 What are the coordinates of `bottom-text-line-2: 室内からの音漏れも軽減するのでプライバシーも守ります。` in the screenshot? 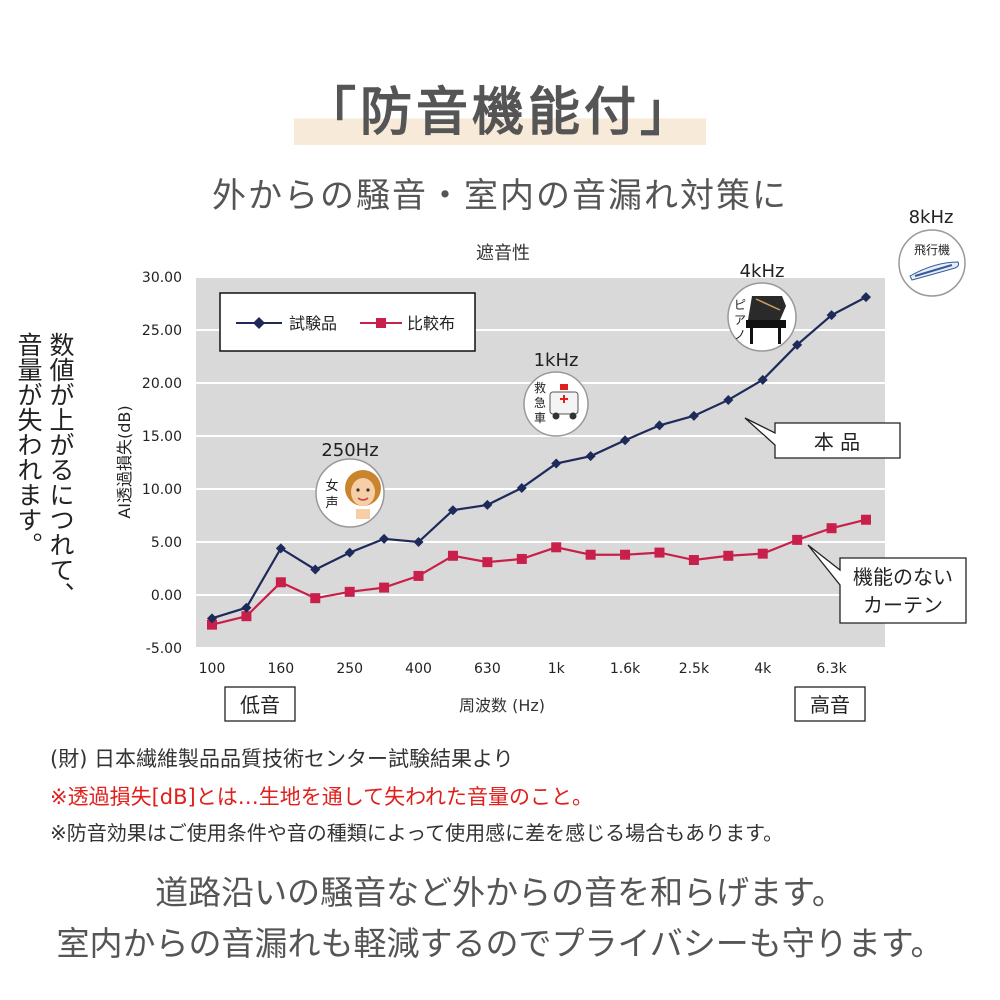 It's located at (500, 943).